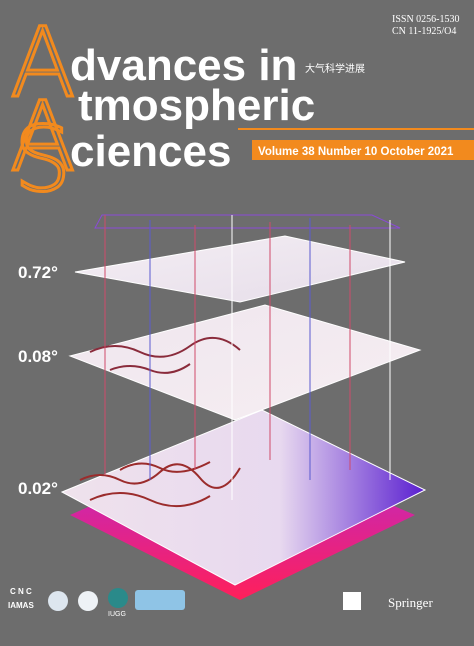 The image size is (474, 646). Describe the element at coordinates (356, 152) in the screenshot. I see `issue: Volume 38 Number 10 October 2021` at that location.